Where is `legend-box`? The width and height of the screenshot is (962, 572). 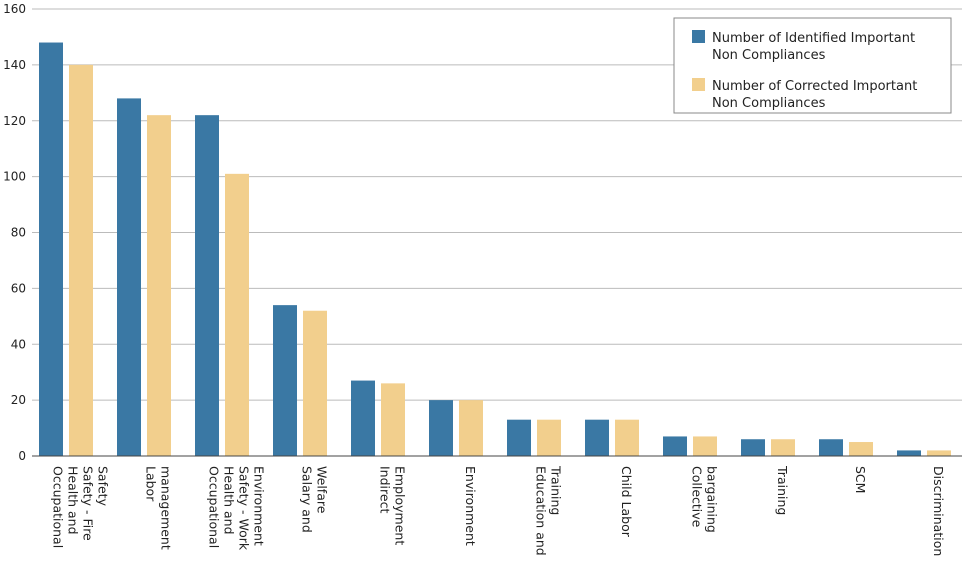 legend-box is located at coordinates (812, 65).